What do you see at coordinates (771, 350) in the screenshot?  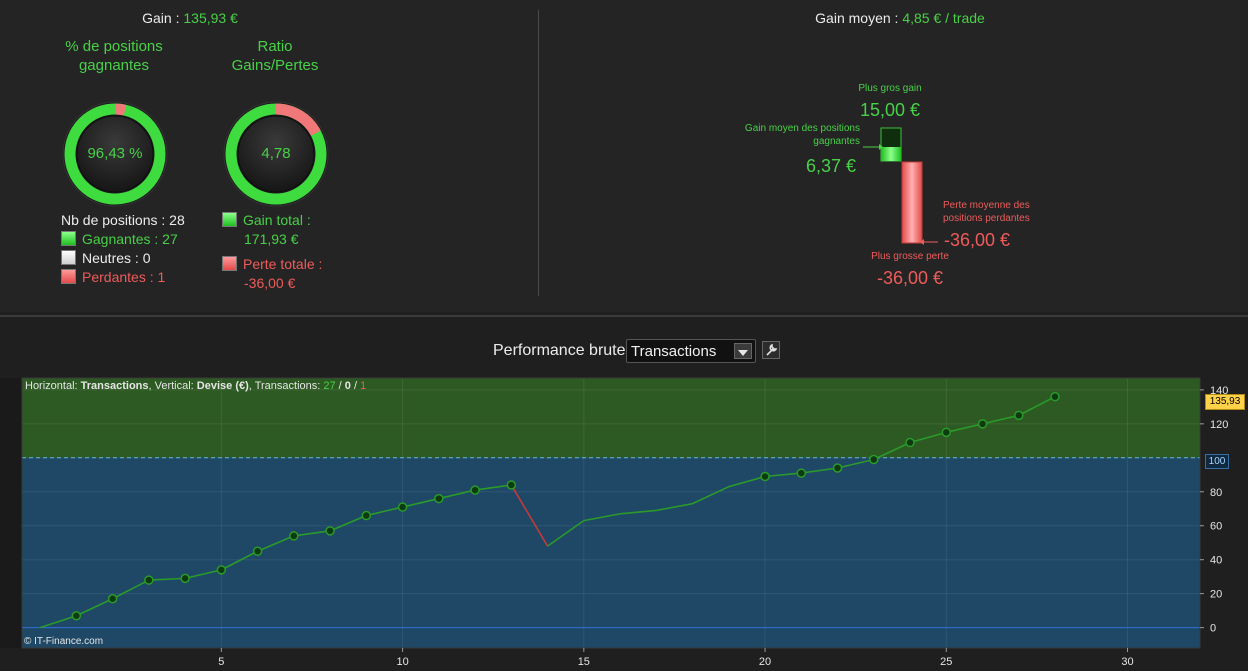 I see `wrench-icon` at bounding box center [771, 350].